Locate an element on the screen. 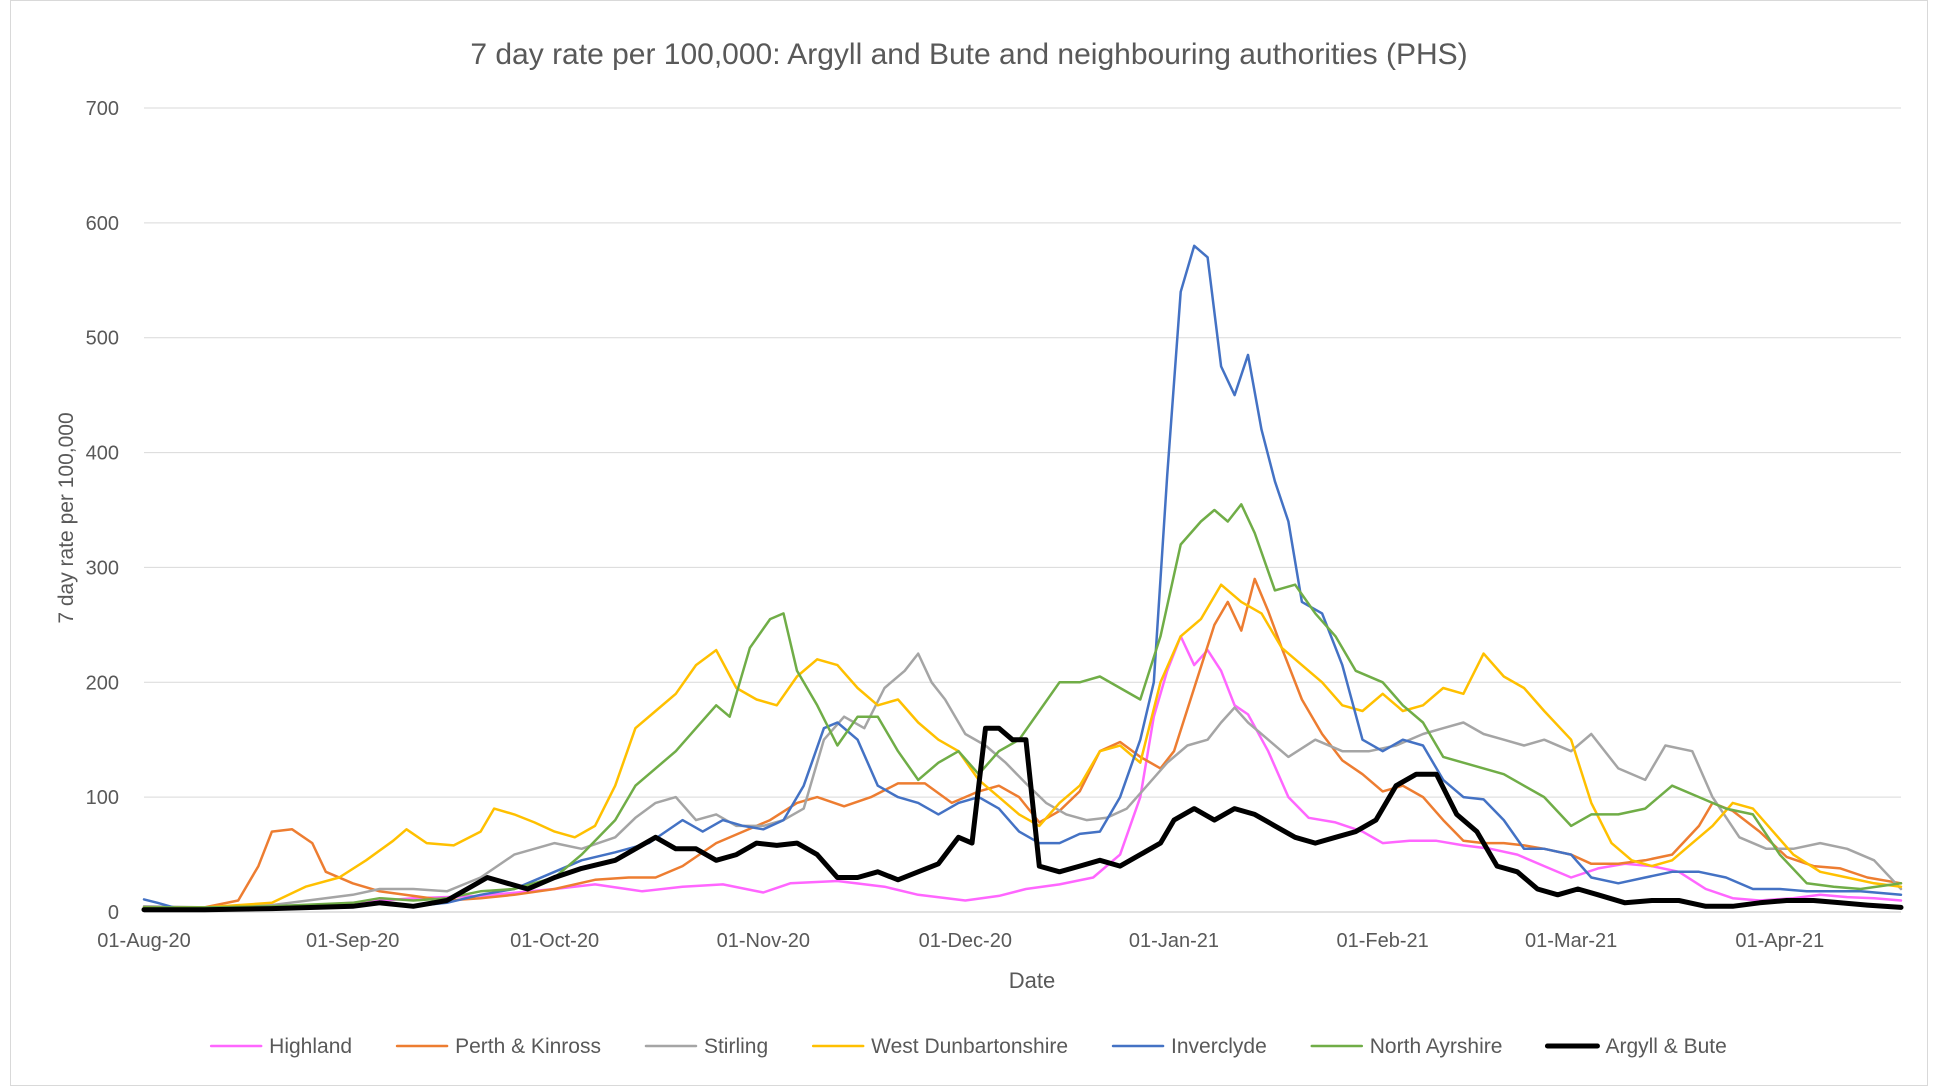 The image size is (1939, 1090). legend-item-argyll-bute: Argyll & Bute is located at coordinates (1635, 1046).